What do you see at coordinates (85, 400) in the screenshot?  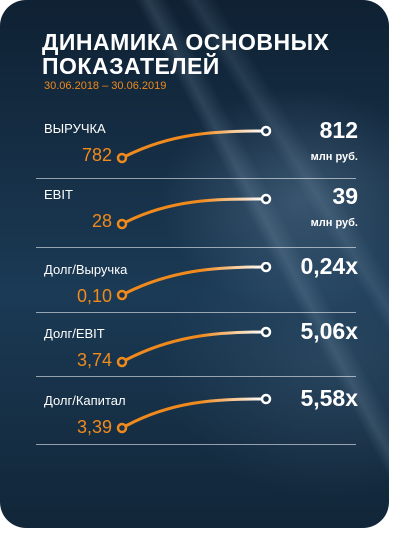 I see `metric-label: Долг/Капитал` at bounding box center [85, 400].